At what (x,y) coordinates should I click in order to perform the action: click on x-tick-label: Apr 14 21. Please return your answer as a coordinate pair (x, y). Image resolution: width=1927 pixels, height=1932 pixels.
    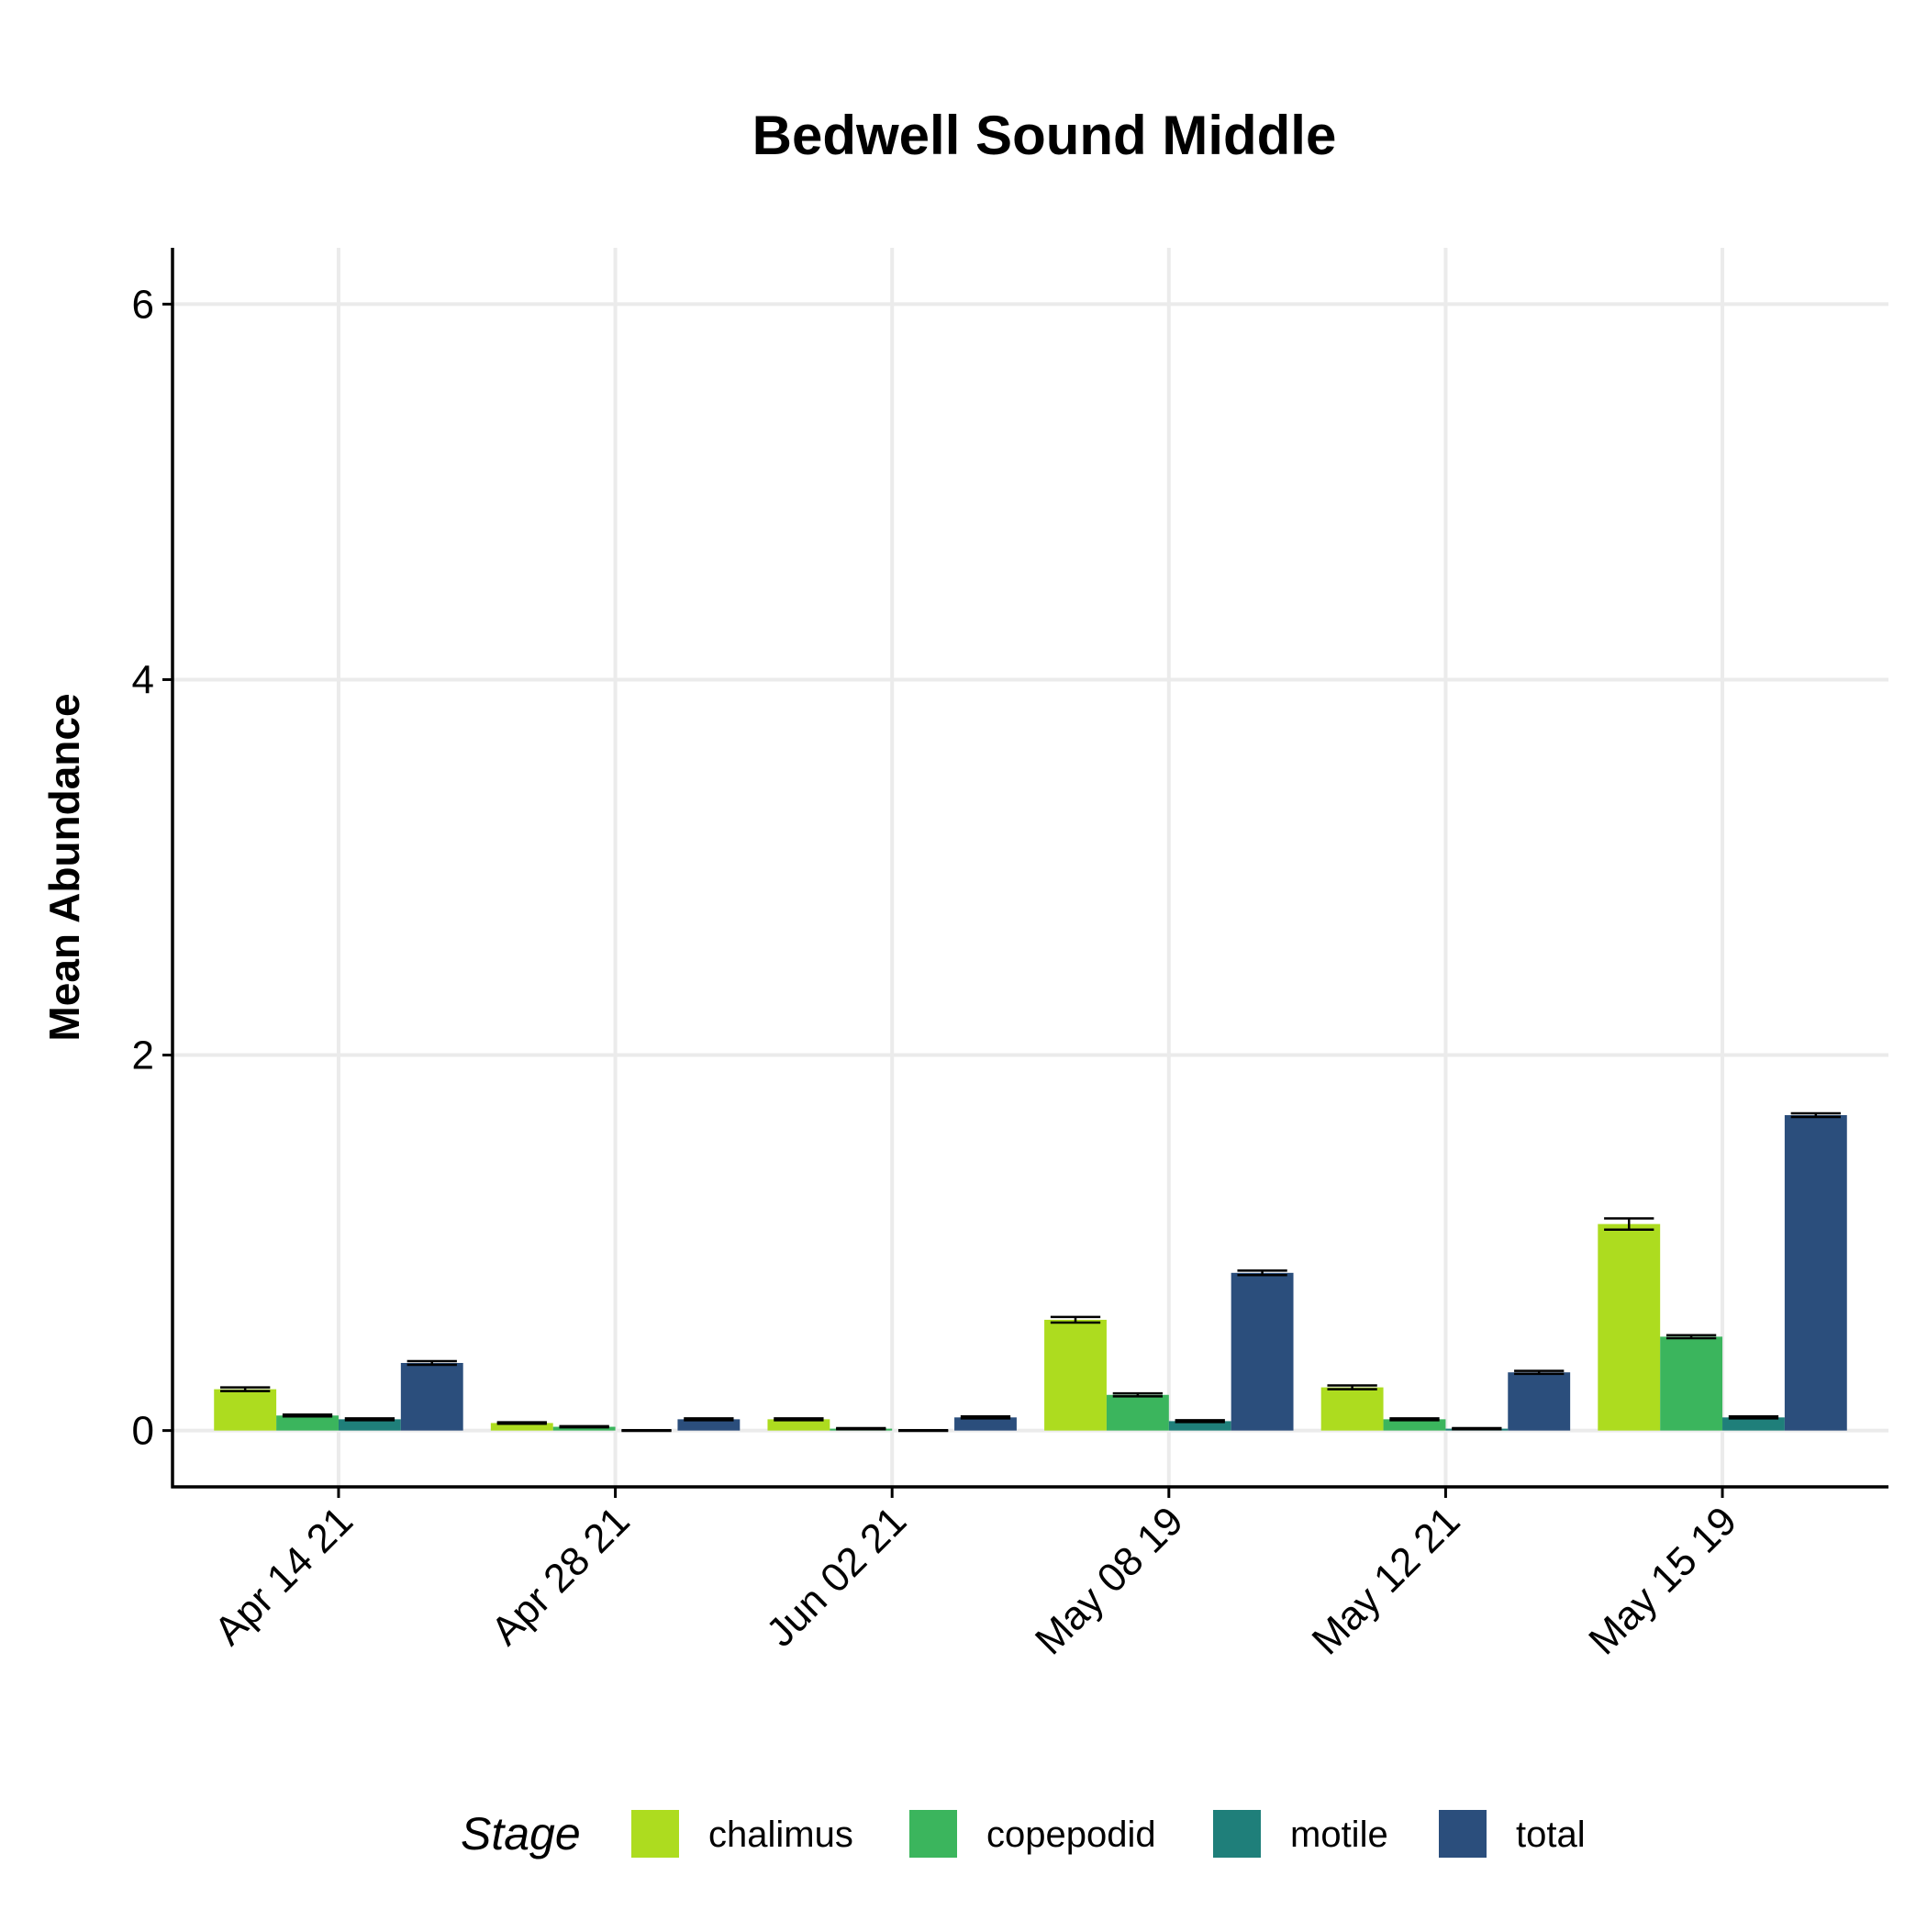
    Looking at the image, I should click on (284, 1576).